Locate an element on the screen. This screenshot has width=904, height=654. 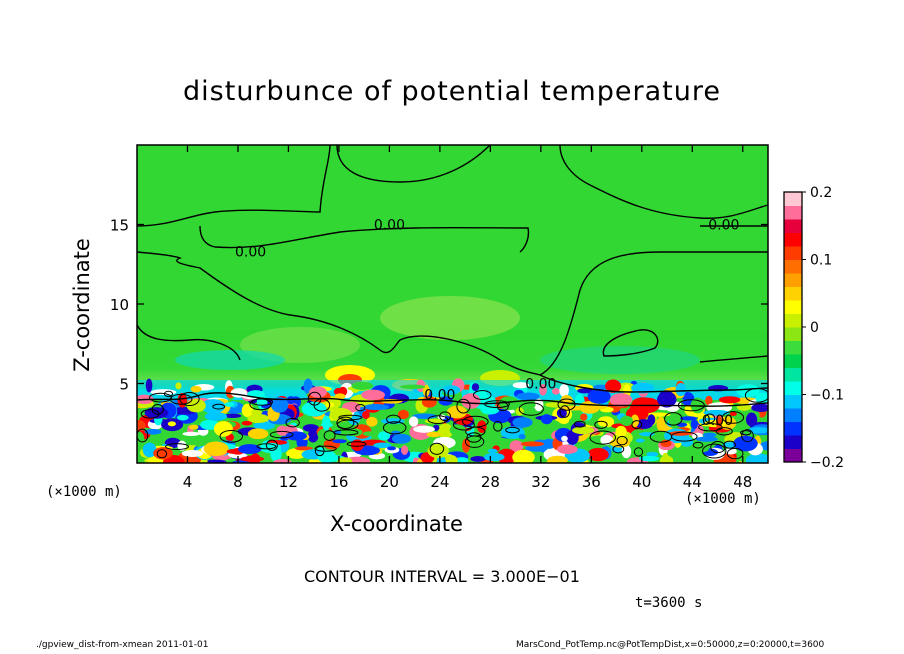
x-tick-label: 12 is located at coordinates (288, 482).